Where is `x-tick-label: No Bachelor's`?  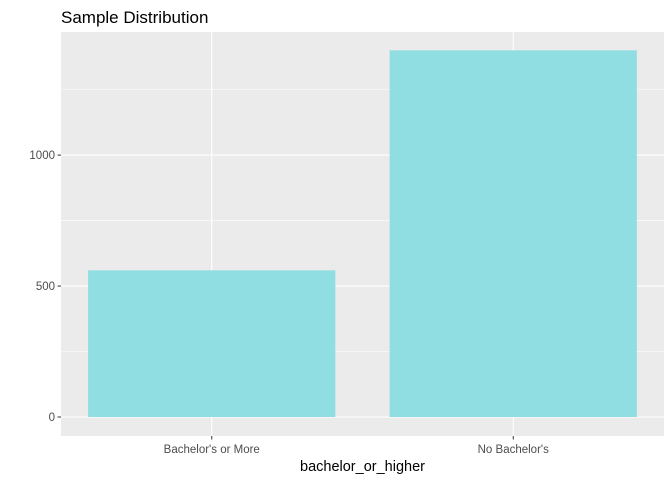
x-tick-label: No Bachelor's is located at coordinates (513, 450).